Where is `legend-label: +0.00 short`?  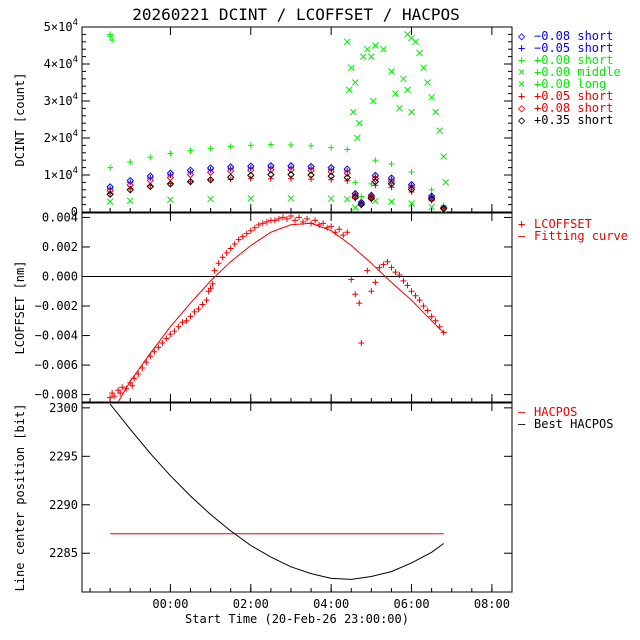
legend-label: +0.00 short is located at coordinates (573, 60).